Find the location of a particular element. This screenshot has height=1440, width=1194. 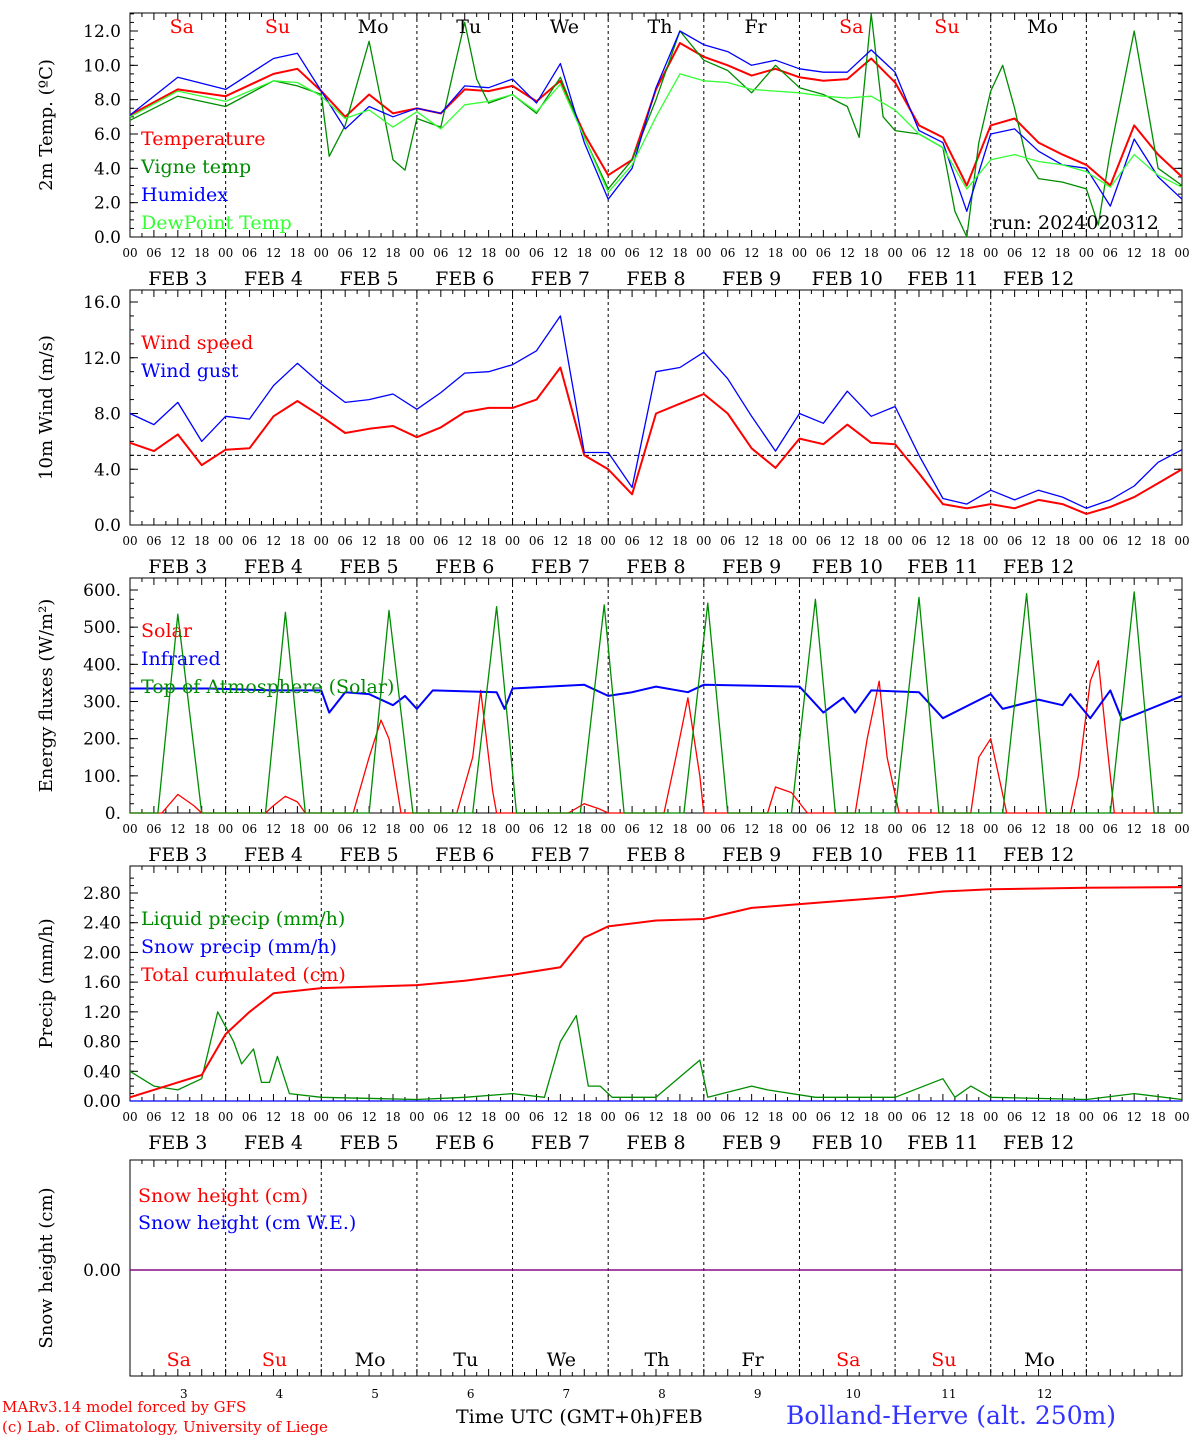

y-tick-label: 6.0 is located at coordinates (107, 135).